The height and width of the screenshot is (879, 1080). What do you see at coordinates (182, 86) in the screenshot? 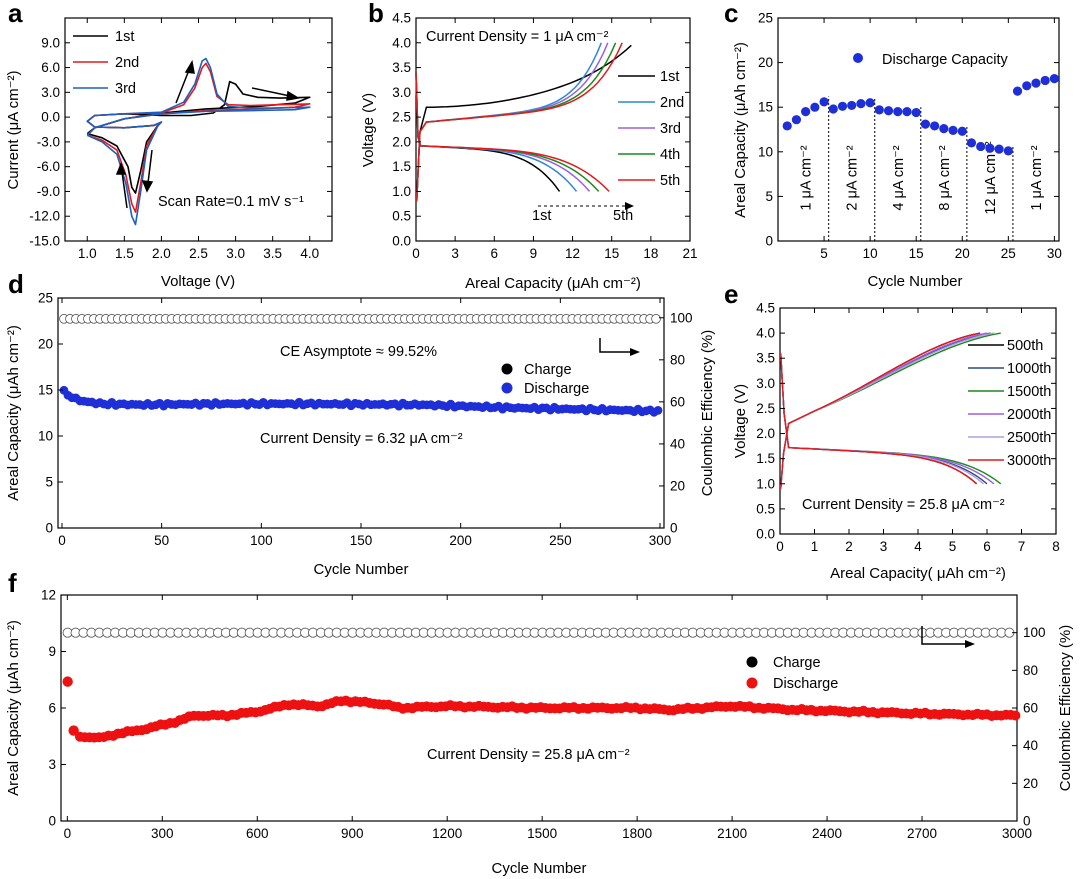
I see `arrow-up-right` at bounding box center [182, 86].